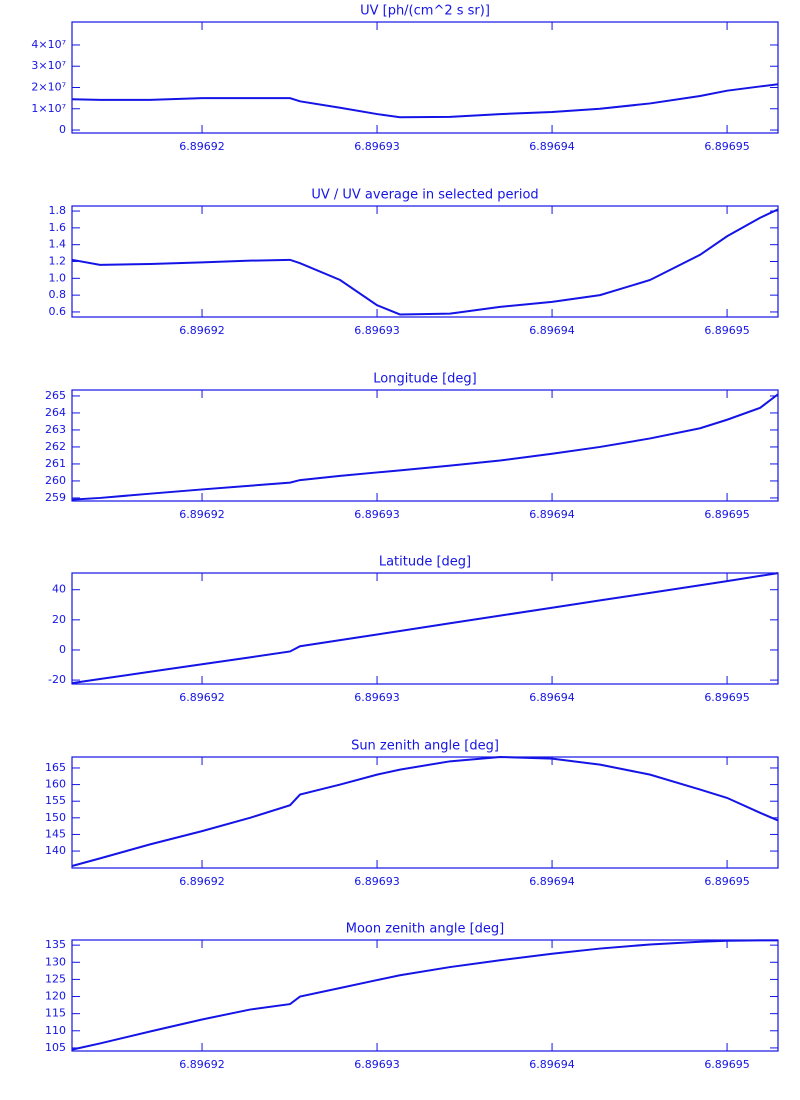 Image resolution: width=800 pixels, height=1100 pixels. What do you see at coordinates (55, 944) in the screenshot?
I see `y-tick-label: 135` at bounding box center [55, 944].